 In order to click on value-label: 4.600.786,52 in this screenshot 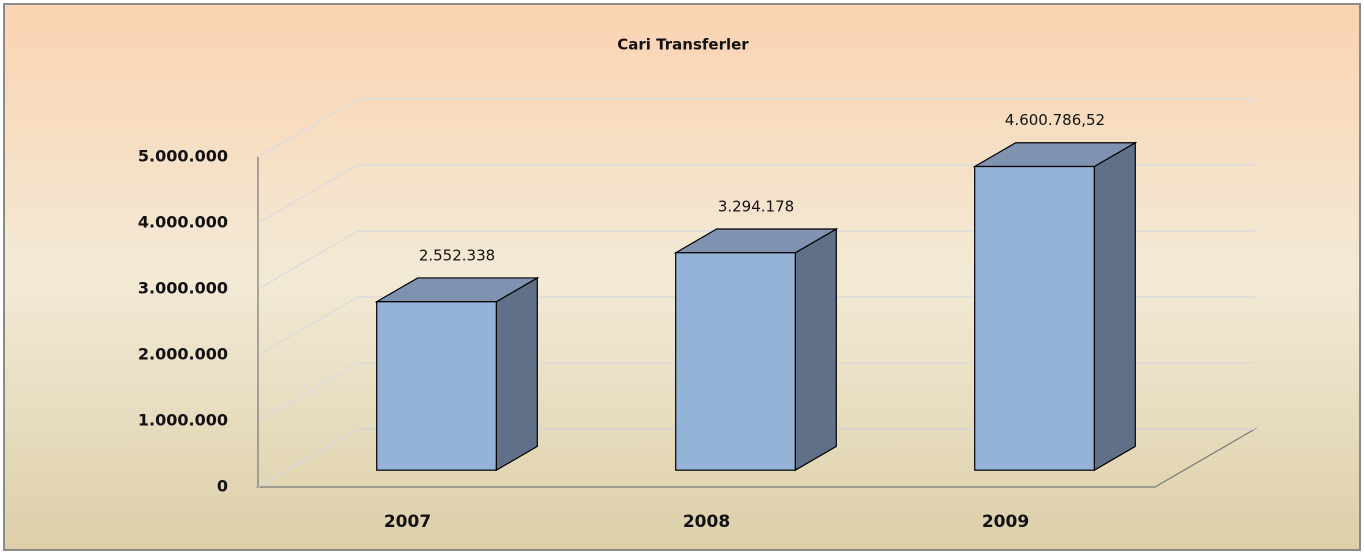, I will do `click(1055, 120)`.